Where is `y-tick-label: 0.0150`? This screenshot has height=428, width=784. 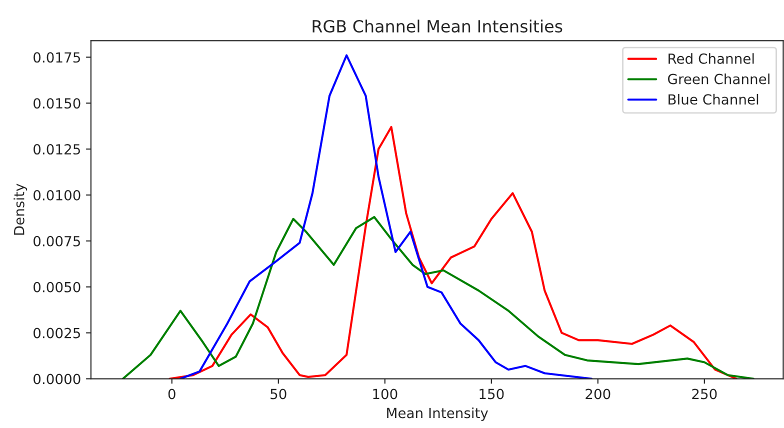 y-tick-label: 0.0150 is located at coordinates (57, 103).